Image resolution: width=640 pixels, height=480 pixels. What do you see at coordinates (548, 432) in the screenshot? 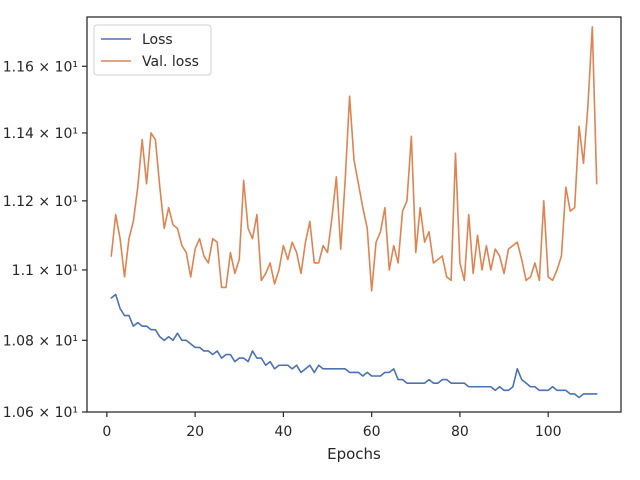
I see `x-tick-label: 100` at bounding box center [548, 432].